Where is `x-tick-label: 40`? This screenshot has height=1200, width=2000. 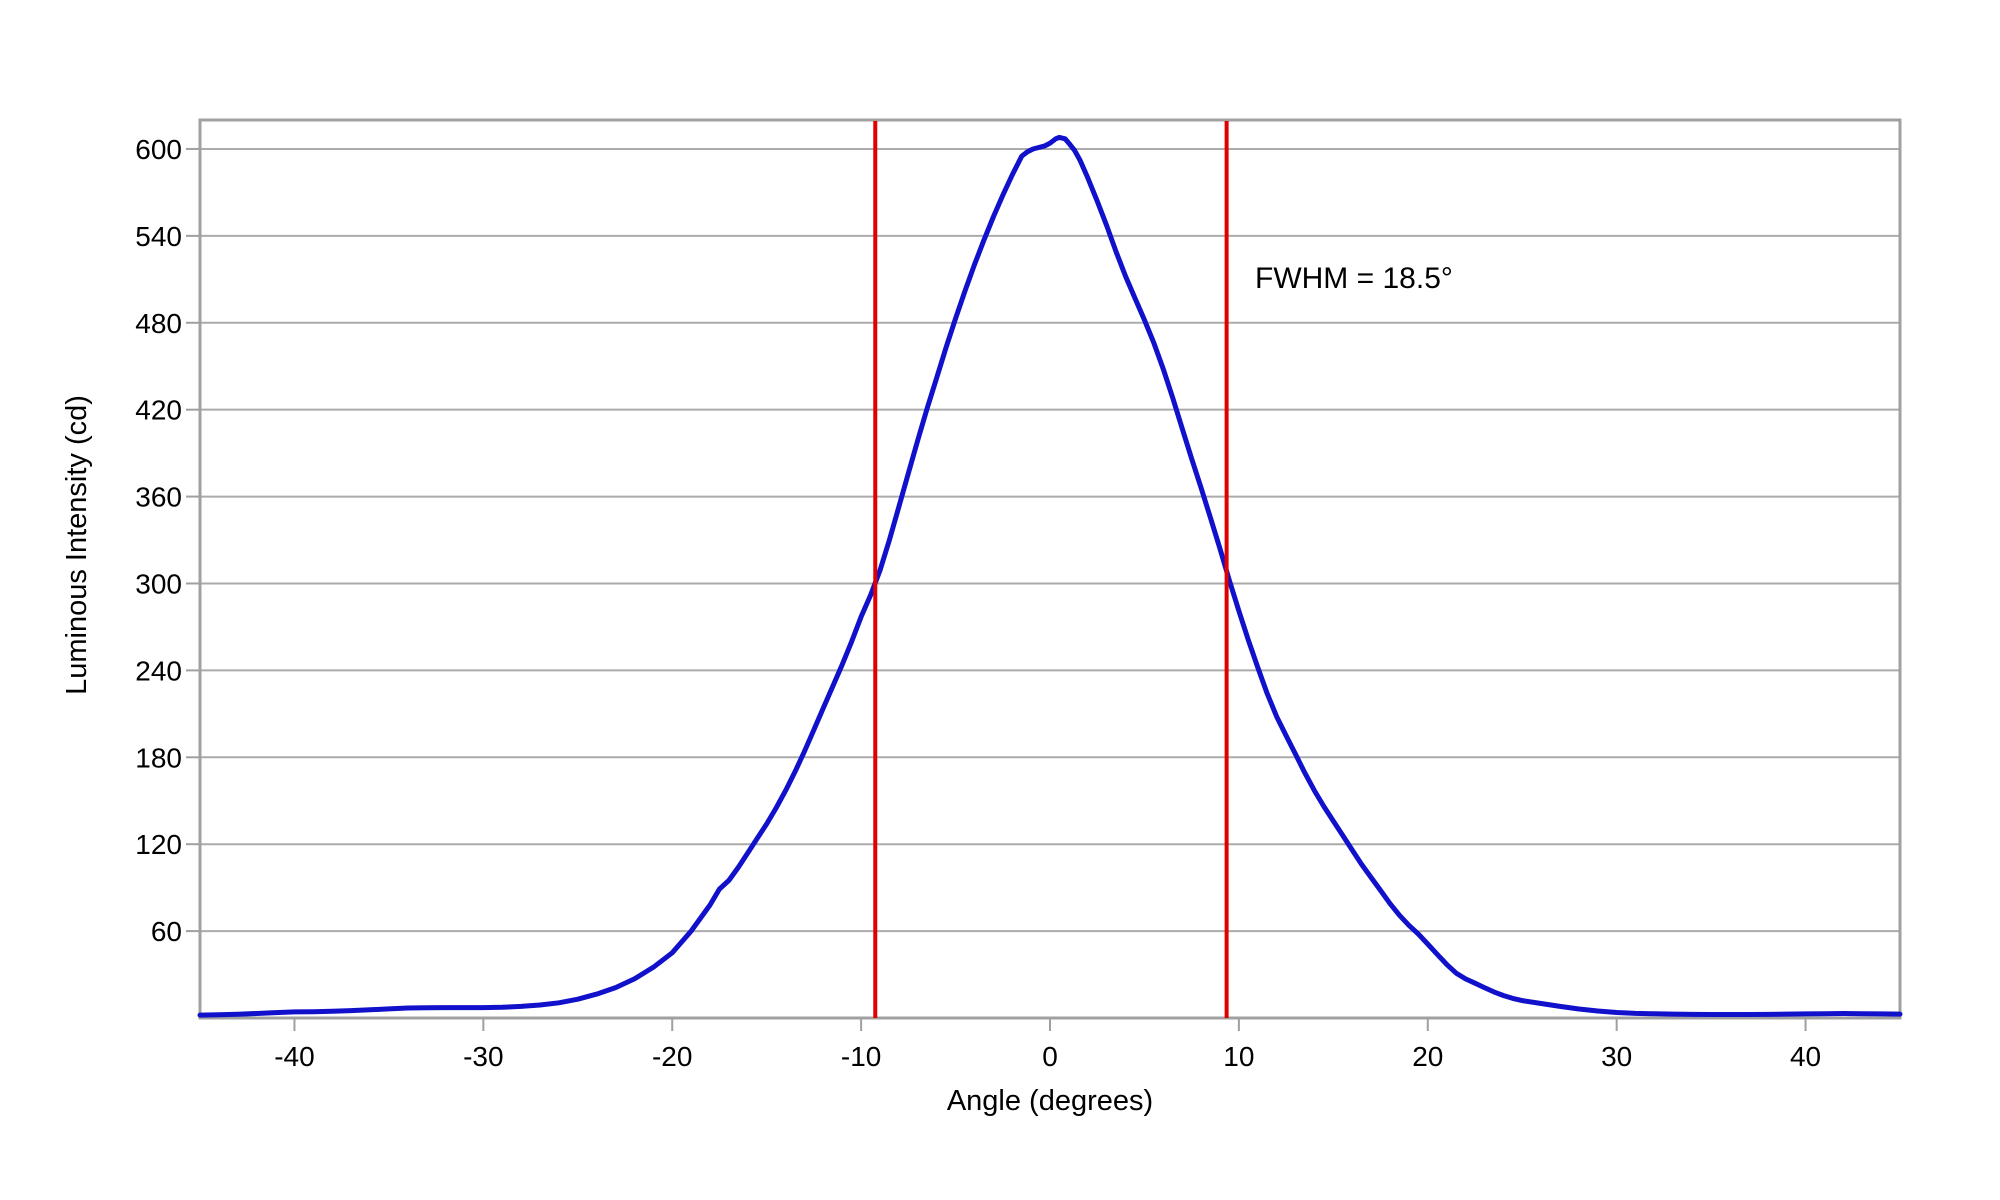 x-tick-label: 40 is located at coordinates (1805, 1056).